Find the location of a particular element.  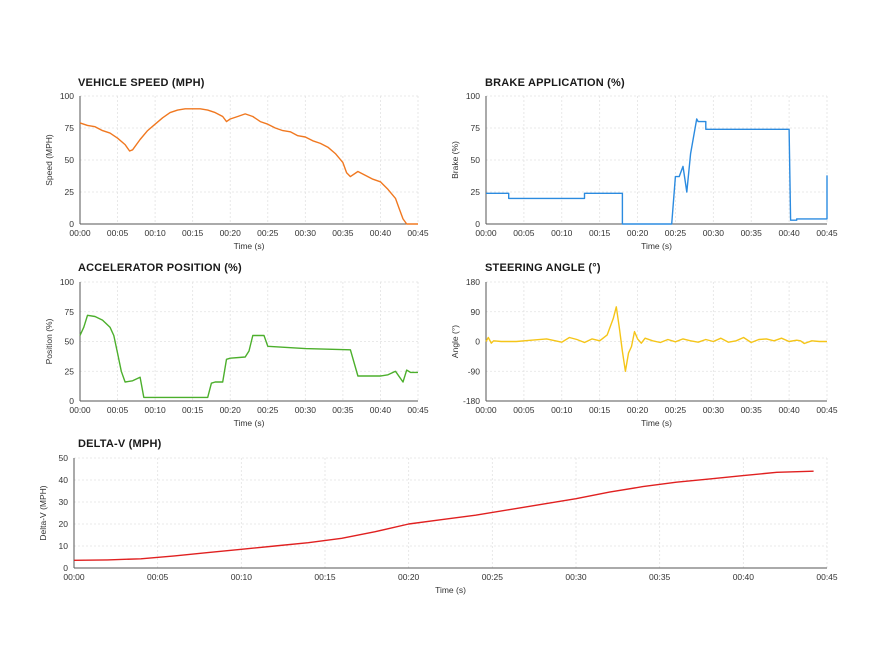

y-tick-label: 10 is located at coordinates (64, 546).